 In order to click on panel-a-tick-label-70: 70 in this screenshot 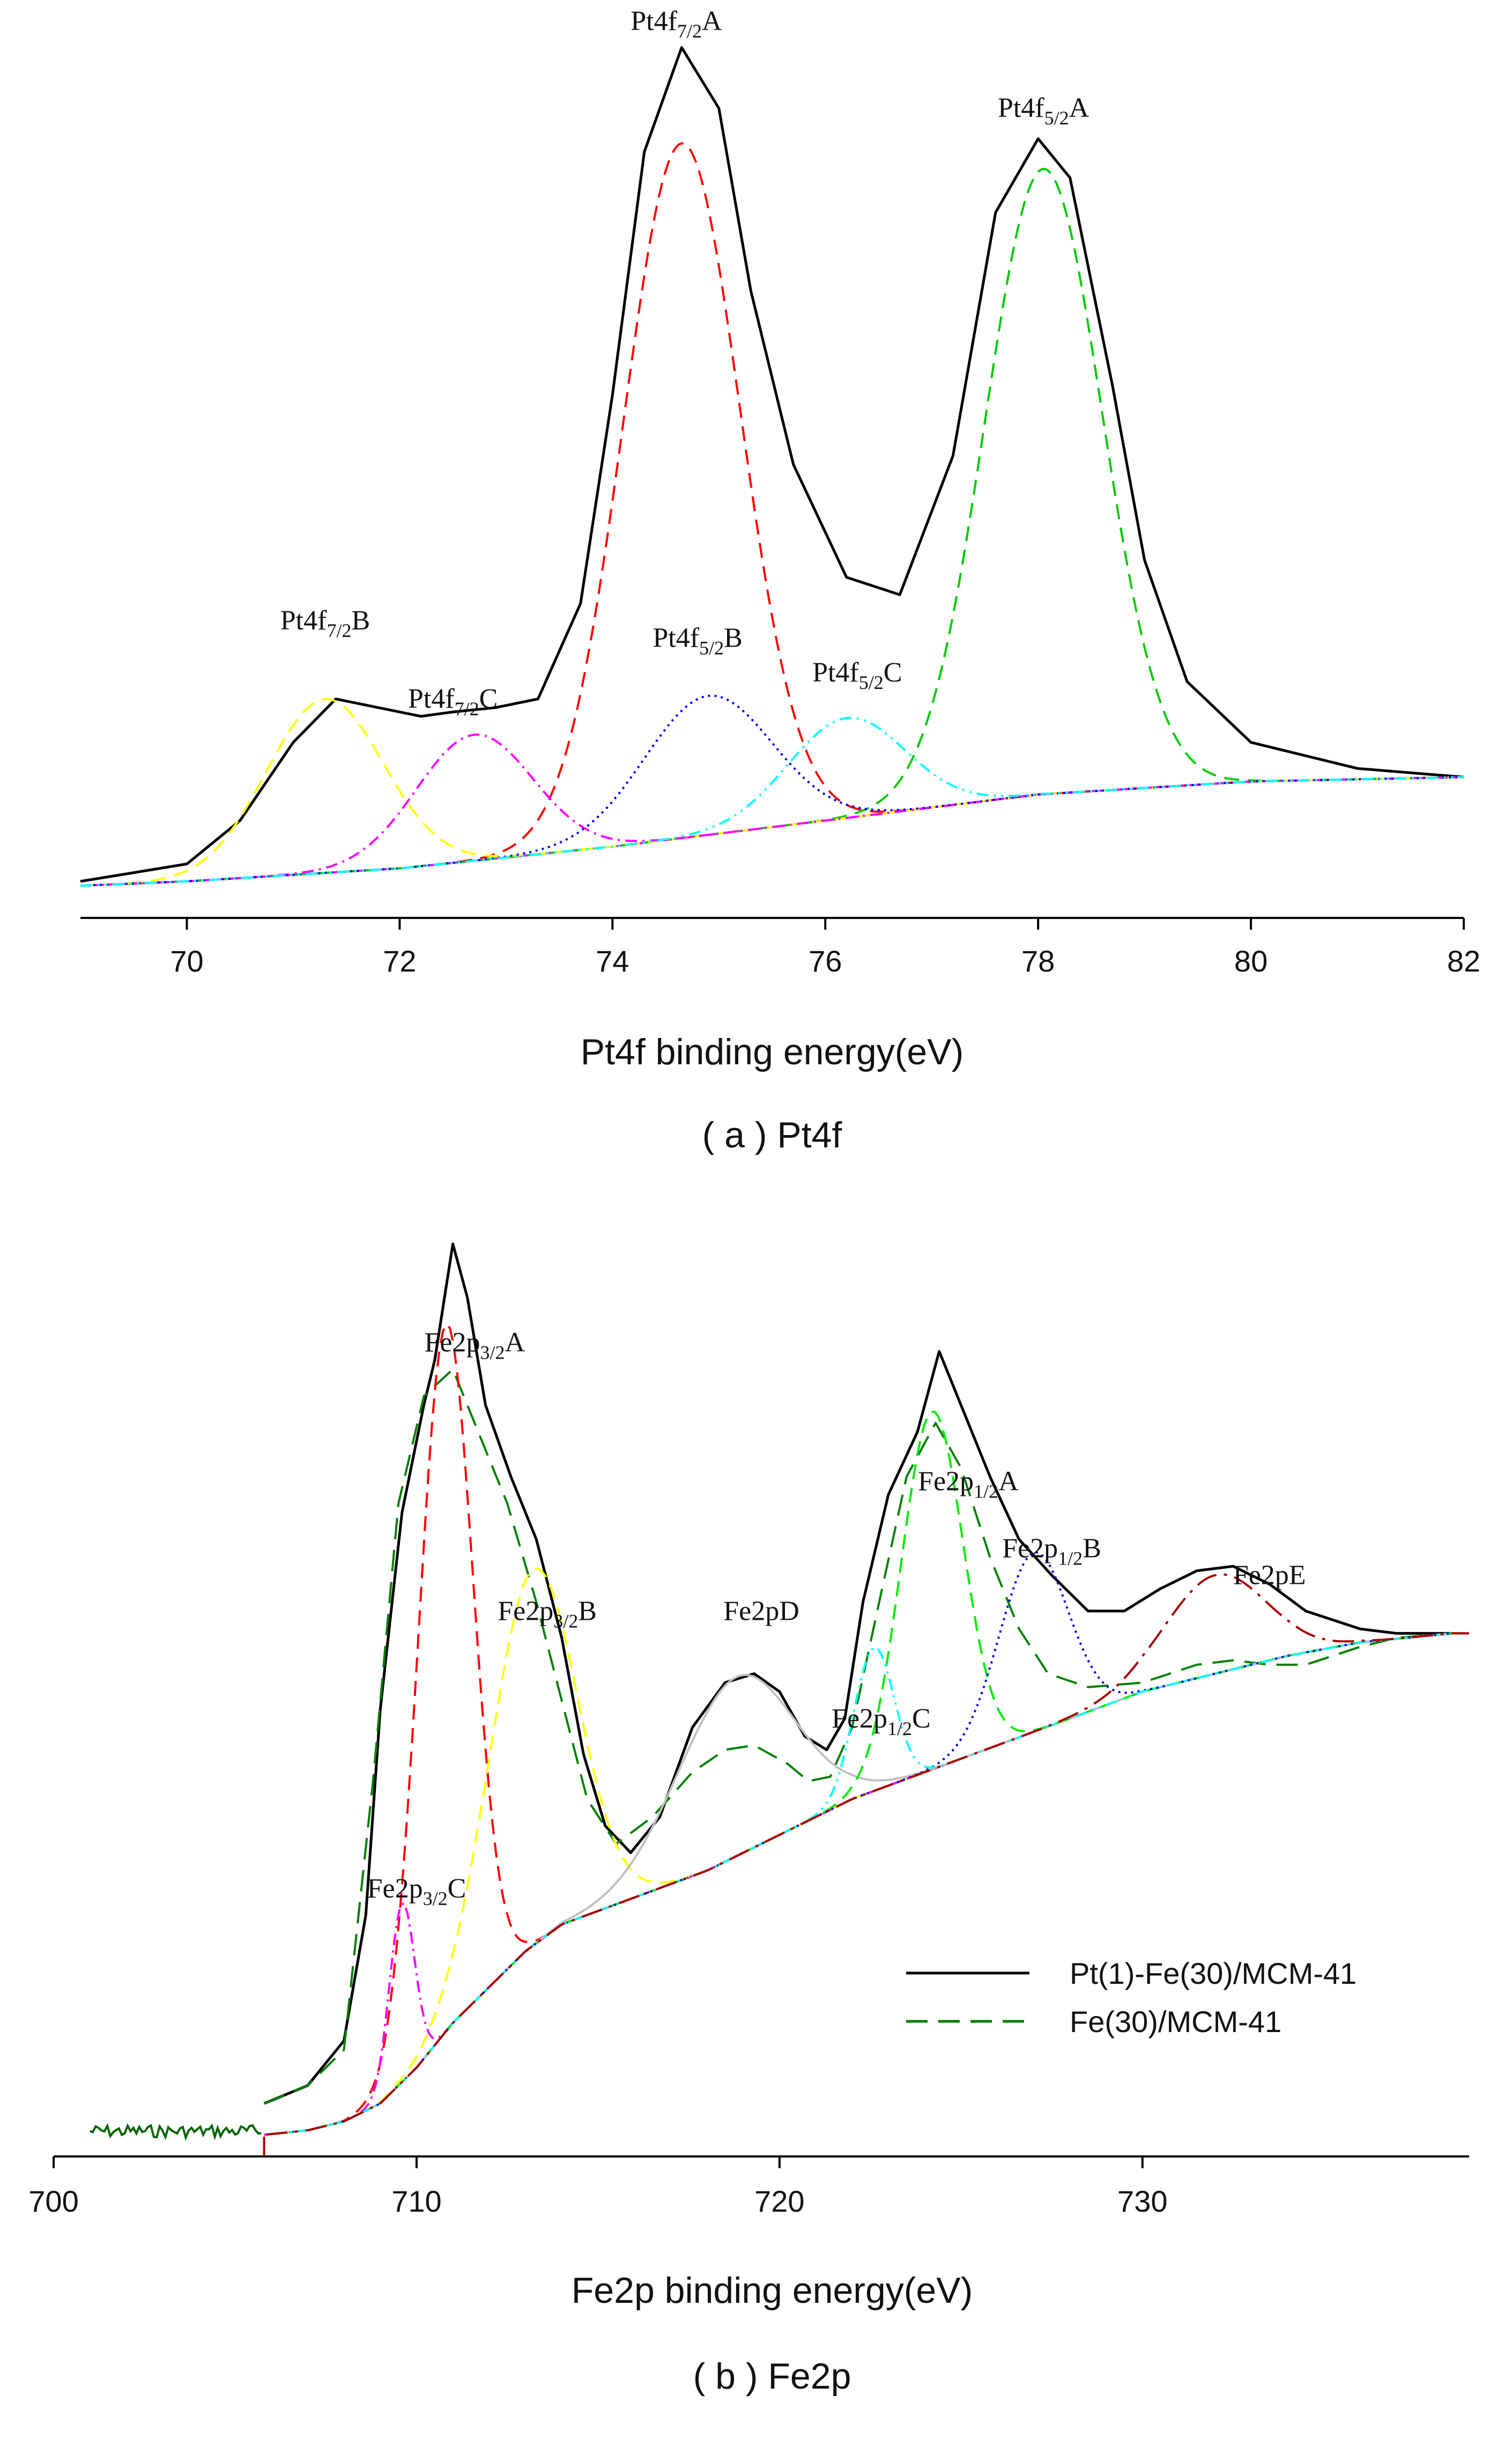, I will do `click(186, 961)`.